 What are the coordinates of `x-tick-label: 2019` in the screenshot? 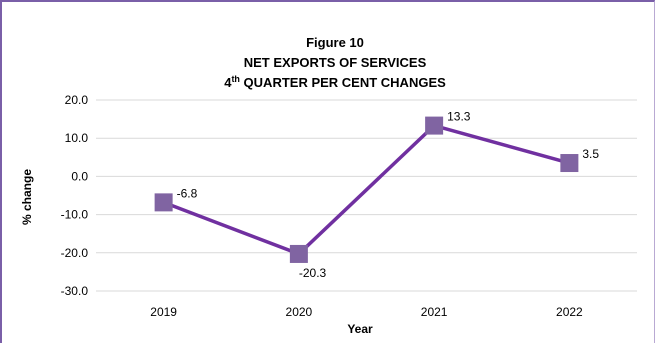 It's located at (163, 312).